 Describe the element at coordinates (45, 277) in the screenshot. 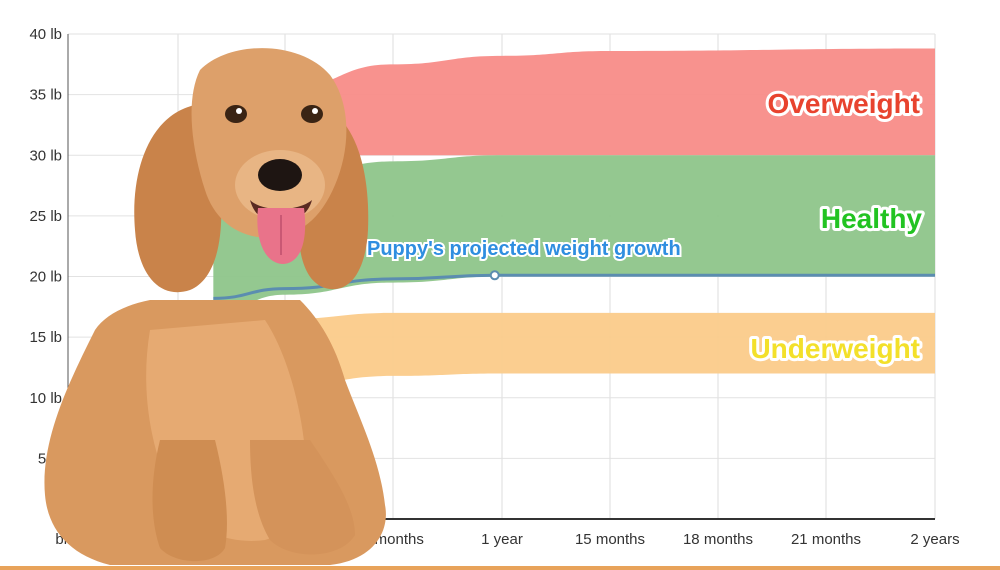

I see `y-tick-4: 20 lb` at that location.